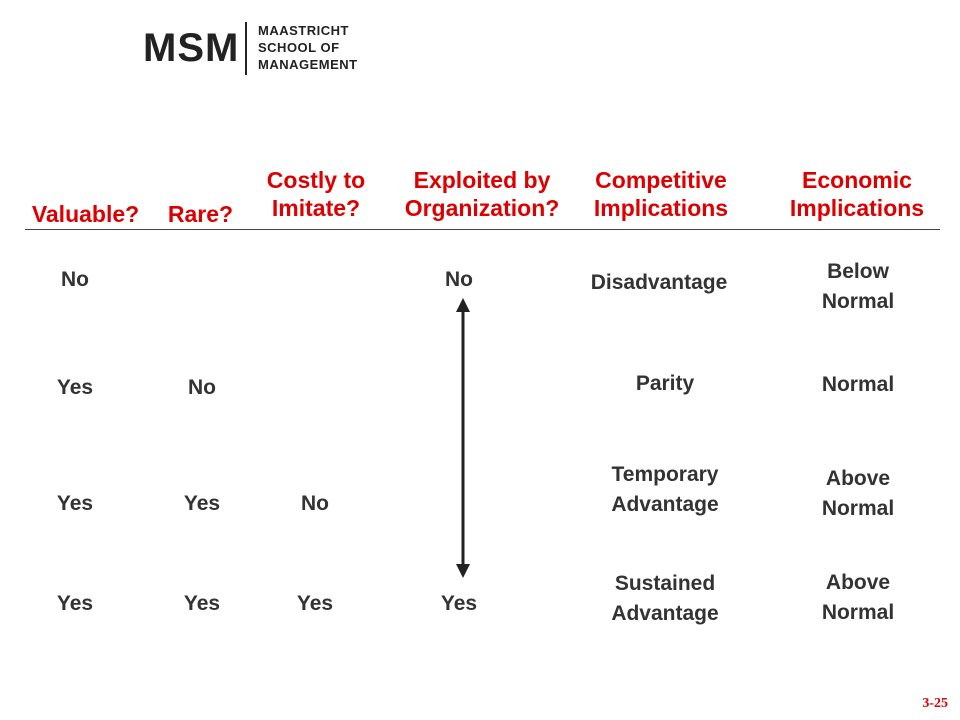 The image size is (960, 720). What do you see at coordinates (858, 384) in the screenshot?
I see `row2-economic: Normal` at bounding box center [858, 384].